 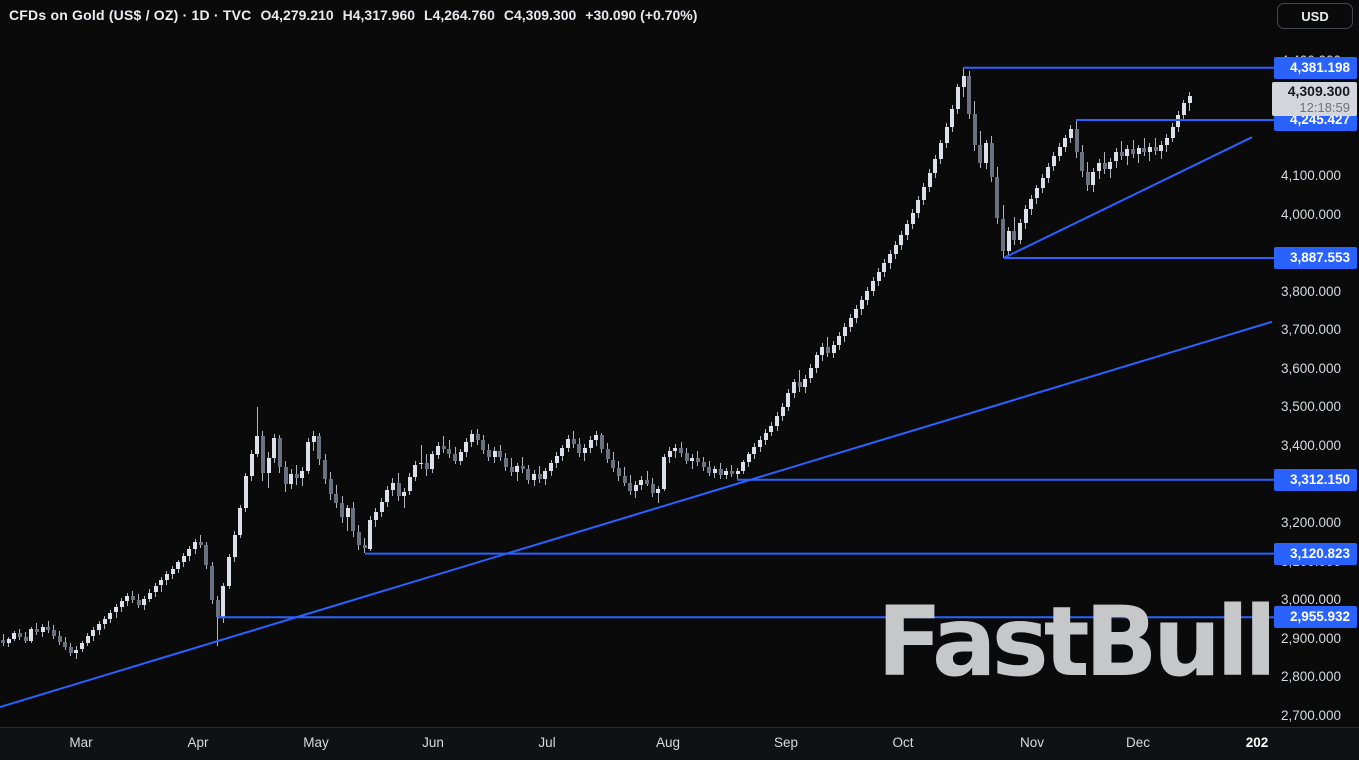 I want to click on month-label: Jun, so click(x=433, y=742).